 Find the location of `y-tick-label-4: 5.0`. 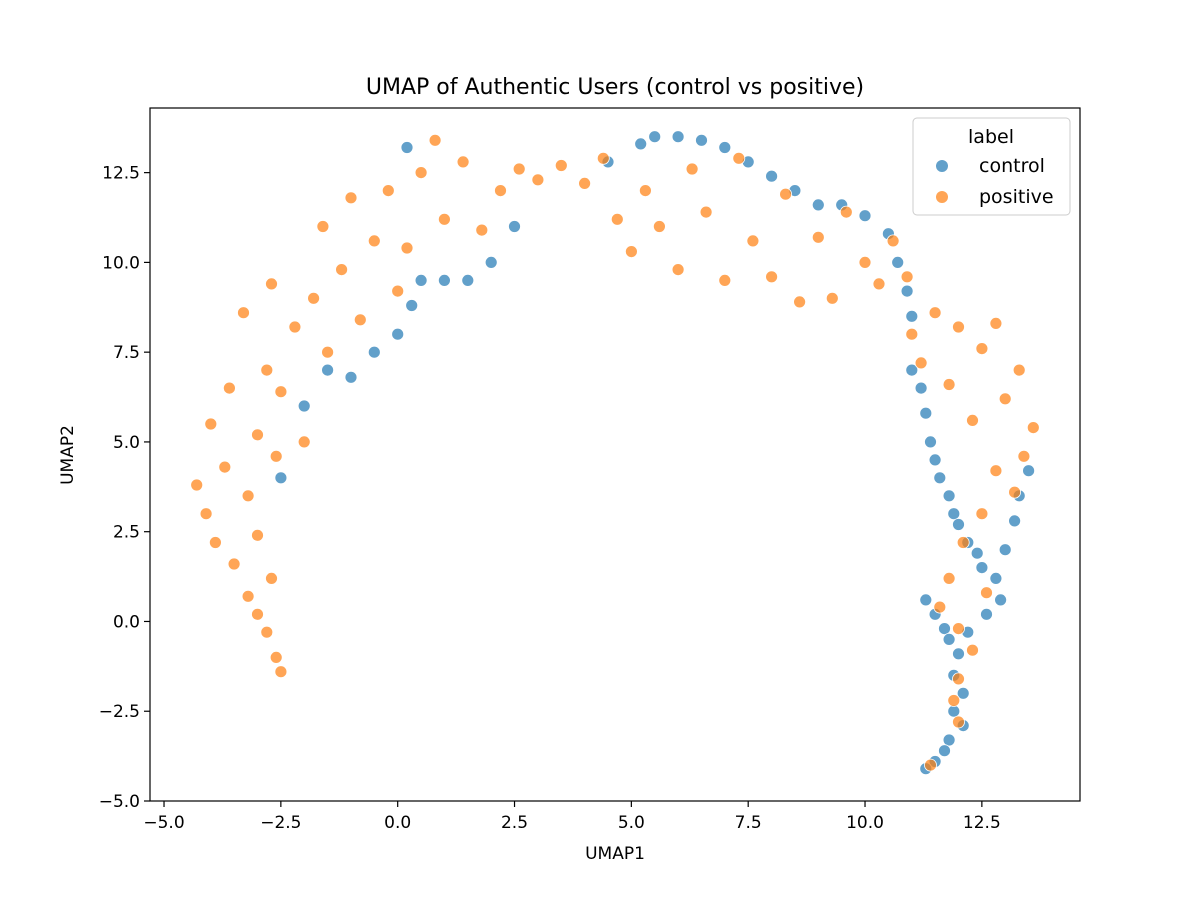

y-tick-label-4: 5.0 is located at coordinates (126, 443).